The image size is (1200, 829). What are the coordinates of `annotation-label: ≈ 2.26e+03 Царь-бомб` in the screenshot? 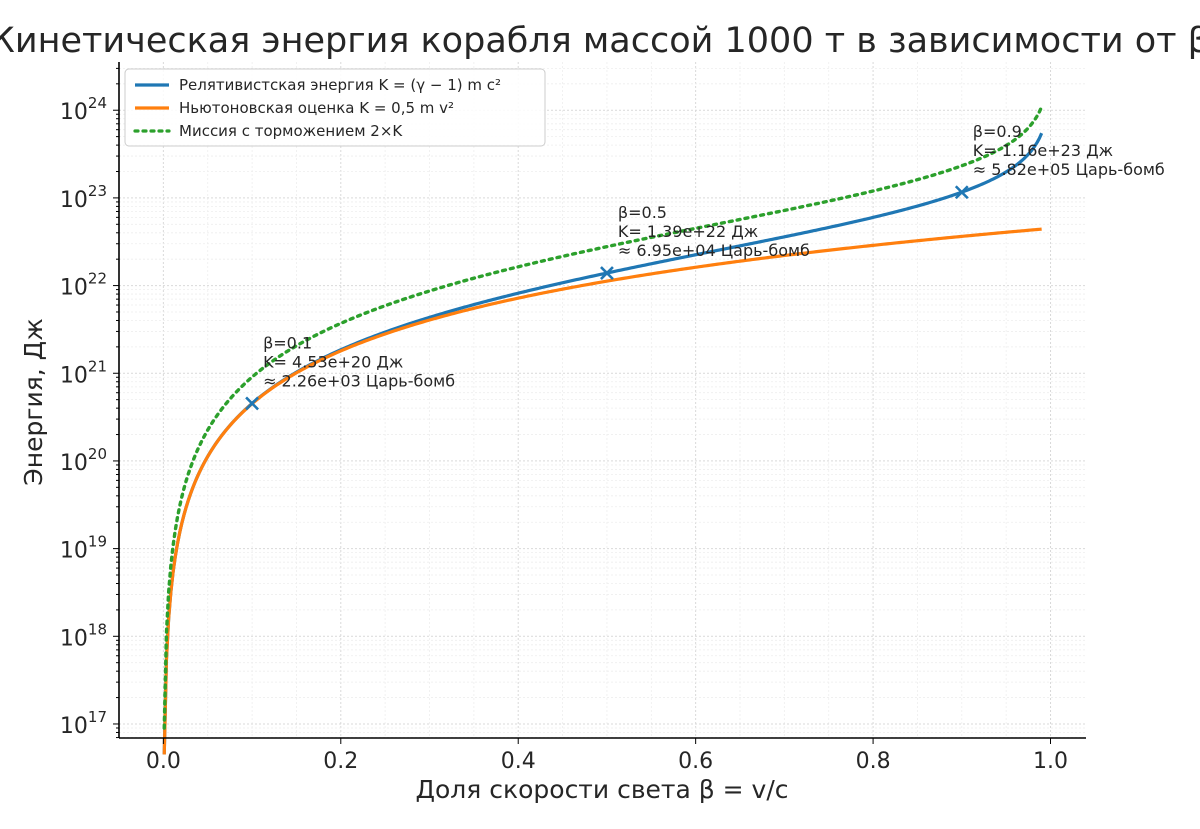 It's located at (359, 380).